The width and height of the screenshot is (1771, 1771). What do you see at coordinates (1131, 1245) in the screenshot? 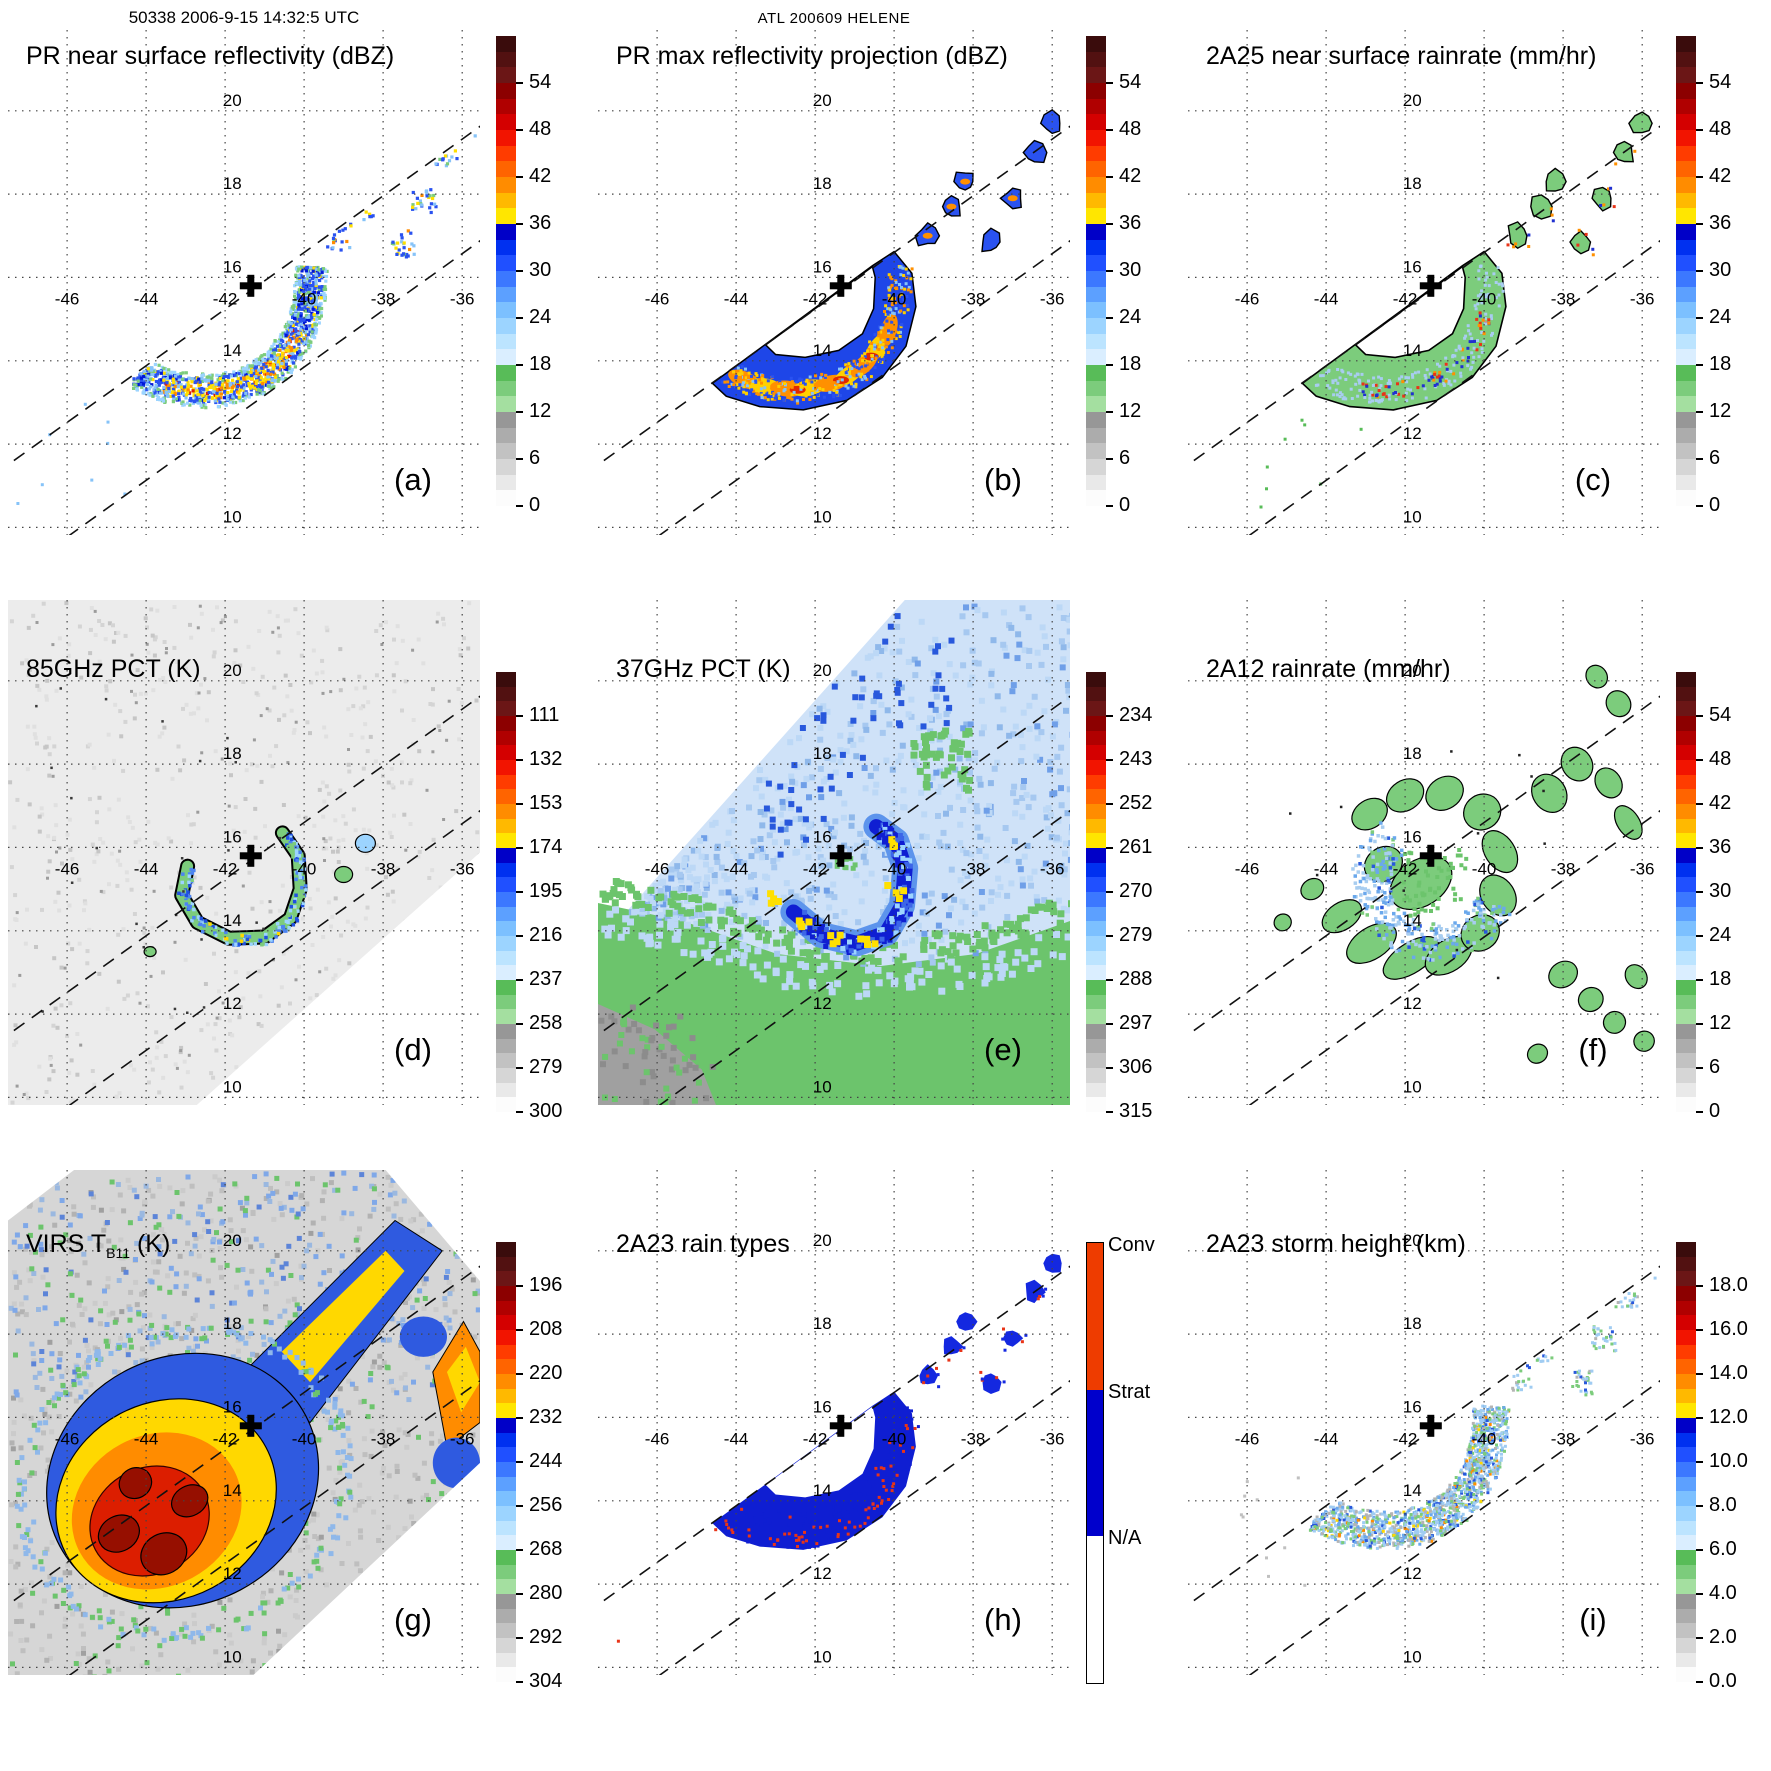
I see `rain-type-label: Conv` at bounding box center [1131, 1245].